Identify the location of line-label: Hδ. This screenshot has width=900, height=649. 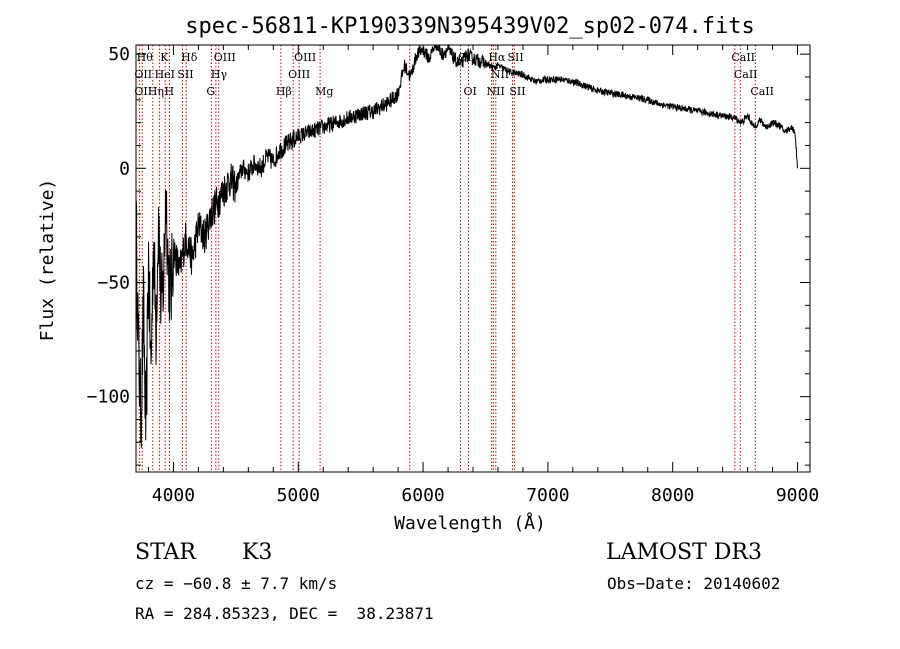
(189, 57).